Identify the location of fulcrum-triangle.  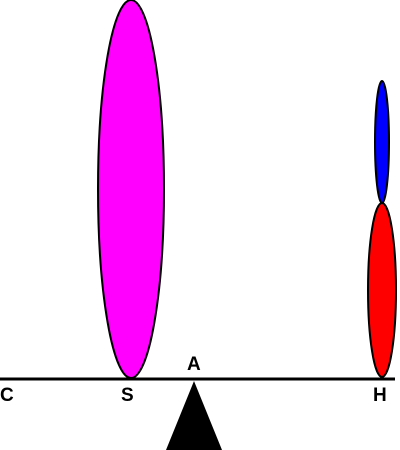
(194, 415).